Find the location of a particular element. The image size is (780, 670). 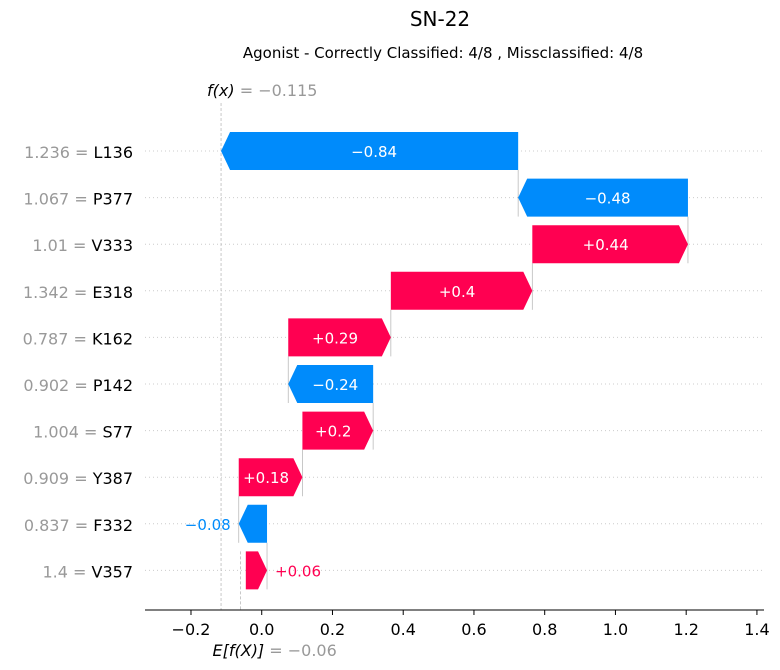

feature-label: 1.342 = E318 is located at coordinates (78, 292).